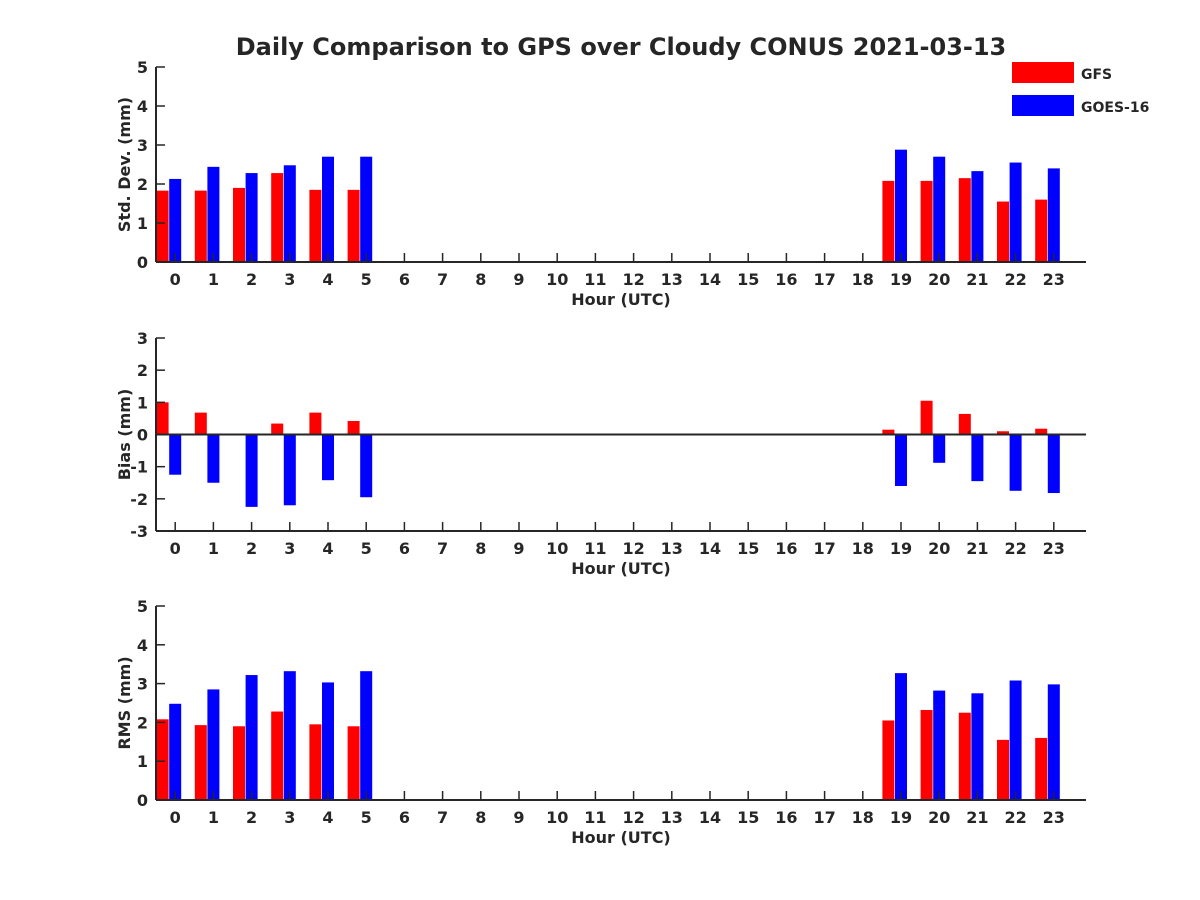  What do you see at coordinates (139, 467) in the screenshot?
I see `y-tick-label: -1` at bounding box center [139, 467].